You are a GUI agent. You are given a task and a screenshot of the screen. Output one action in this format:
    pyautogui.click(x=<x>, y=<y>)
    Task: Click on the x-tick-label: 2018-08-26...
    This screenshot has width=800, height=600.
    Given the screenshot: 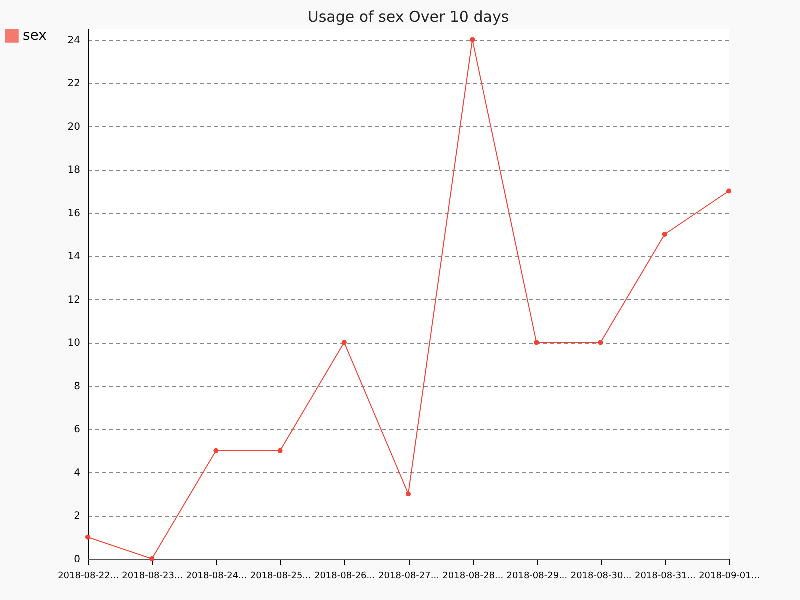 What is the action you would take?
    pyautogui.click(x=345, y=577)
    